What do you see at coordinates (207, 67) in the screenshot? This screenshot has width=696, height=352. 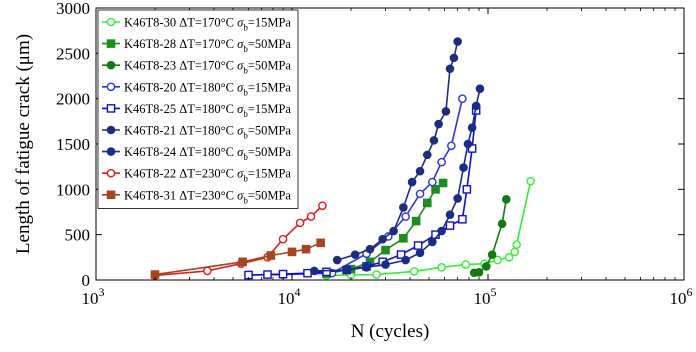 I see `legend-label: K46T8-23 ΔT=170°C σb=50MPa` at bounding box center [207, 67].